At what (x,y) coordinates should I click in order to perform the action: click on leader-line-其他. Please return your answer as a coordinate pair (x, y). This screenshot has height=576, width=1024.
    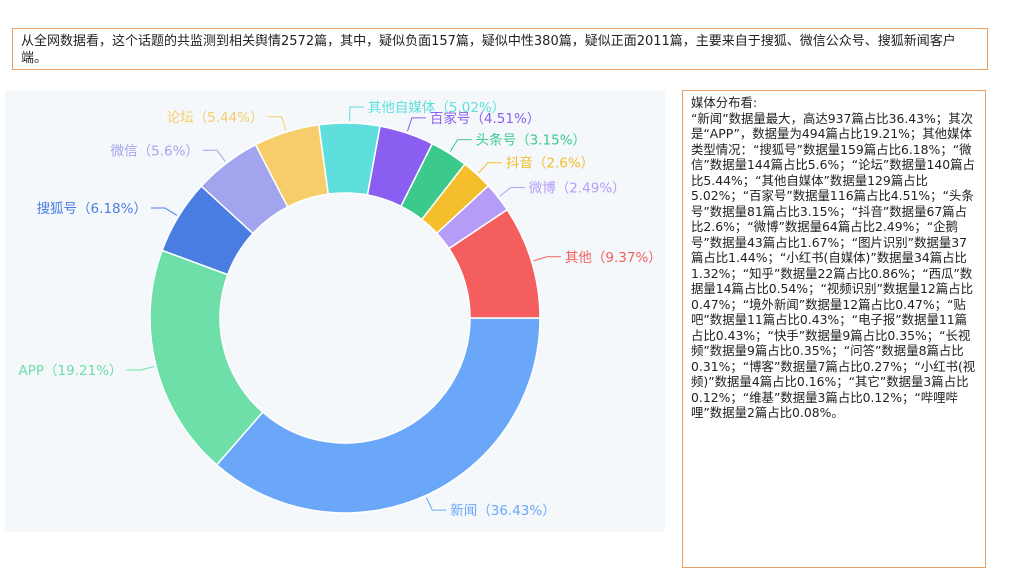
    Looking at the image, I should click on (547, 259).